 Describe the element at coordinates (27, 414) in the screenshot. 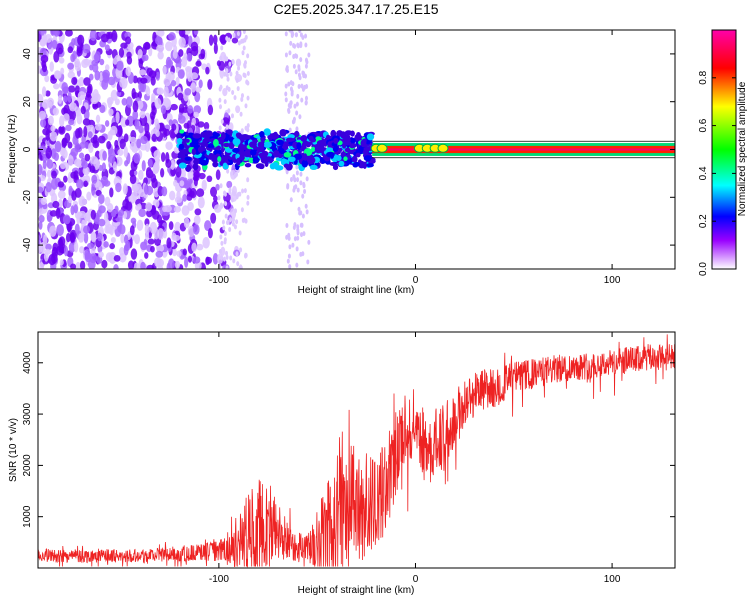

I see `y-tick-label: 3000` at that location.